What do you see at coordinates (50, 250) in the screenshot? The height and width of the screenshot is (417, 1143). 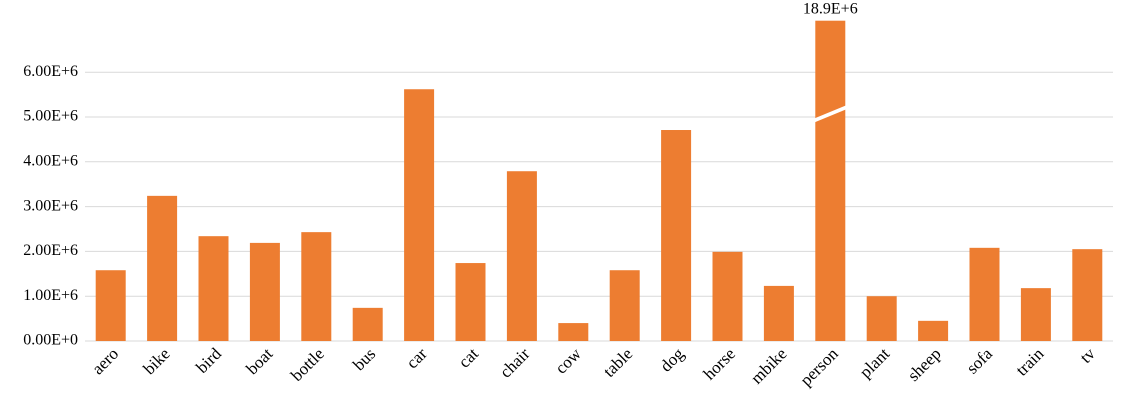 I see `y-tick-label: 2.00E+6` at bounding box center [50, 250].